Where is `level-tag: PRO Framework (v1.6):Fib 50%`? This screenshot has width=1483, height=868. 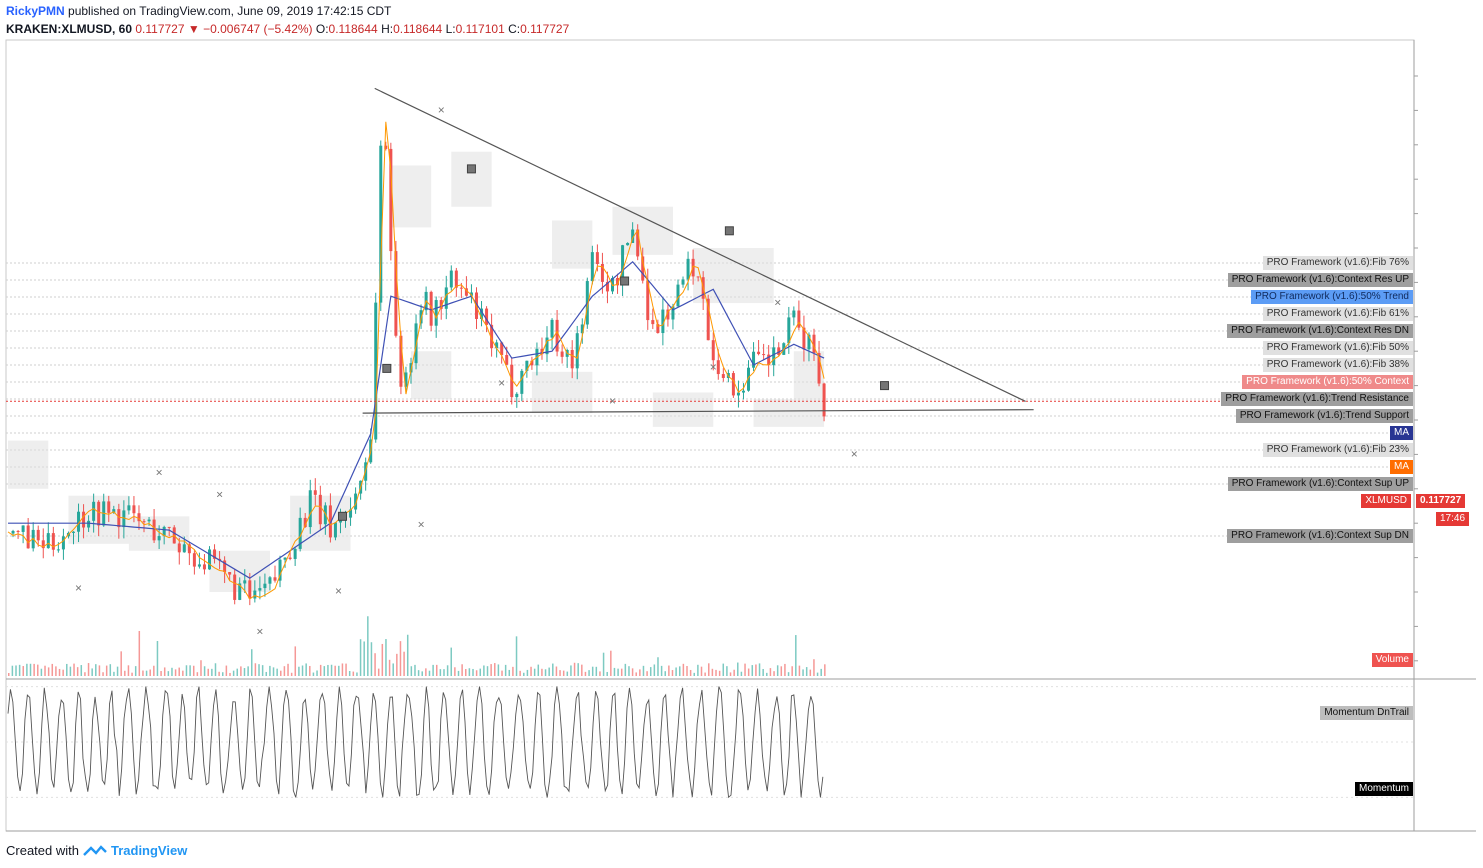
level-tag: PRO Framework (v1.6):Fib 50% is located at coordinates (1337, 348).